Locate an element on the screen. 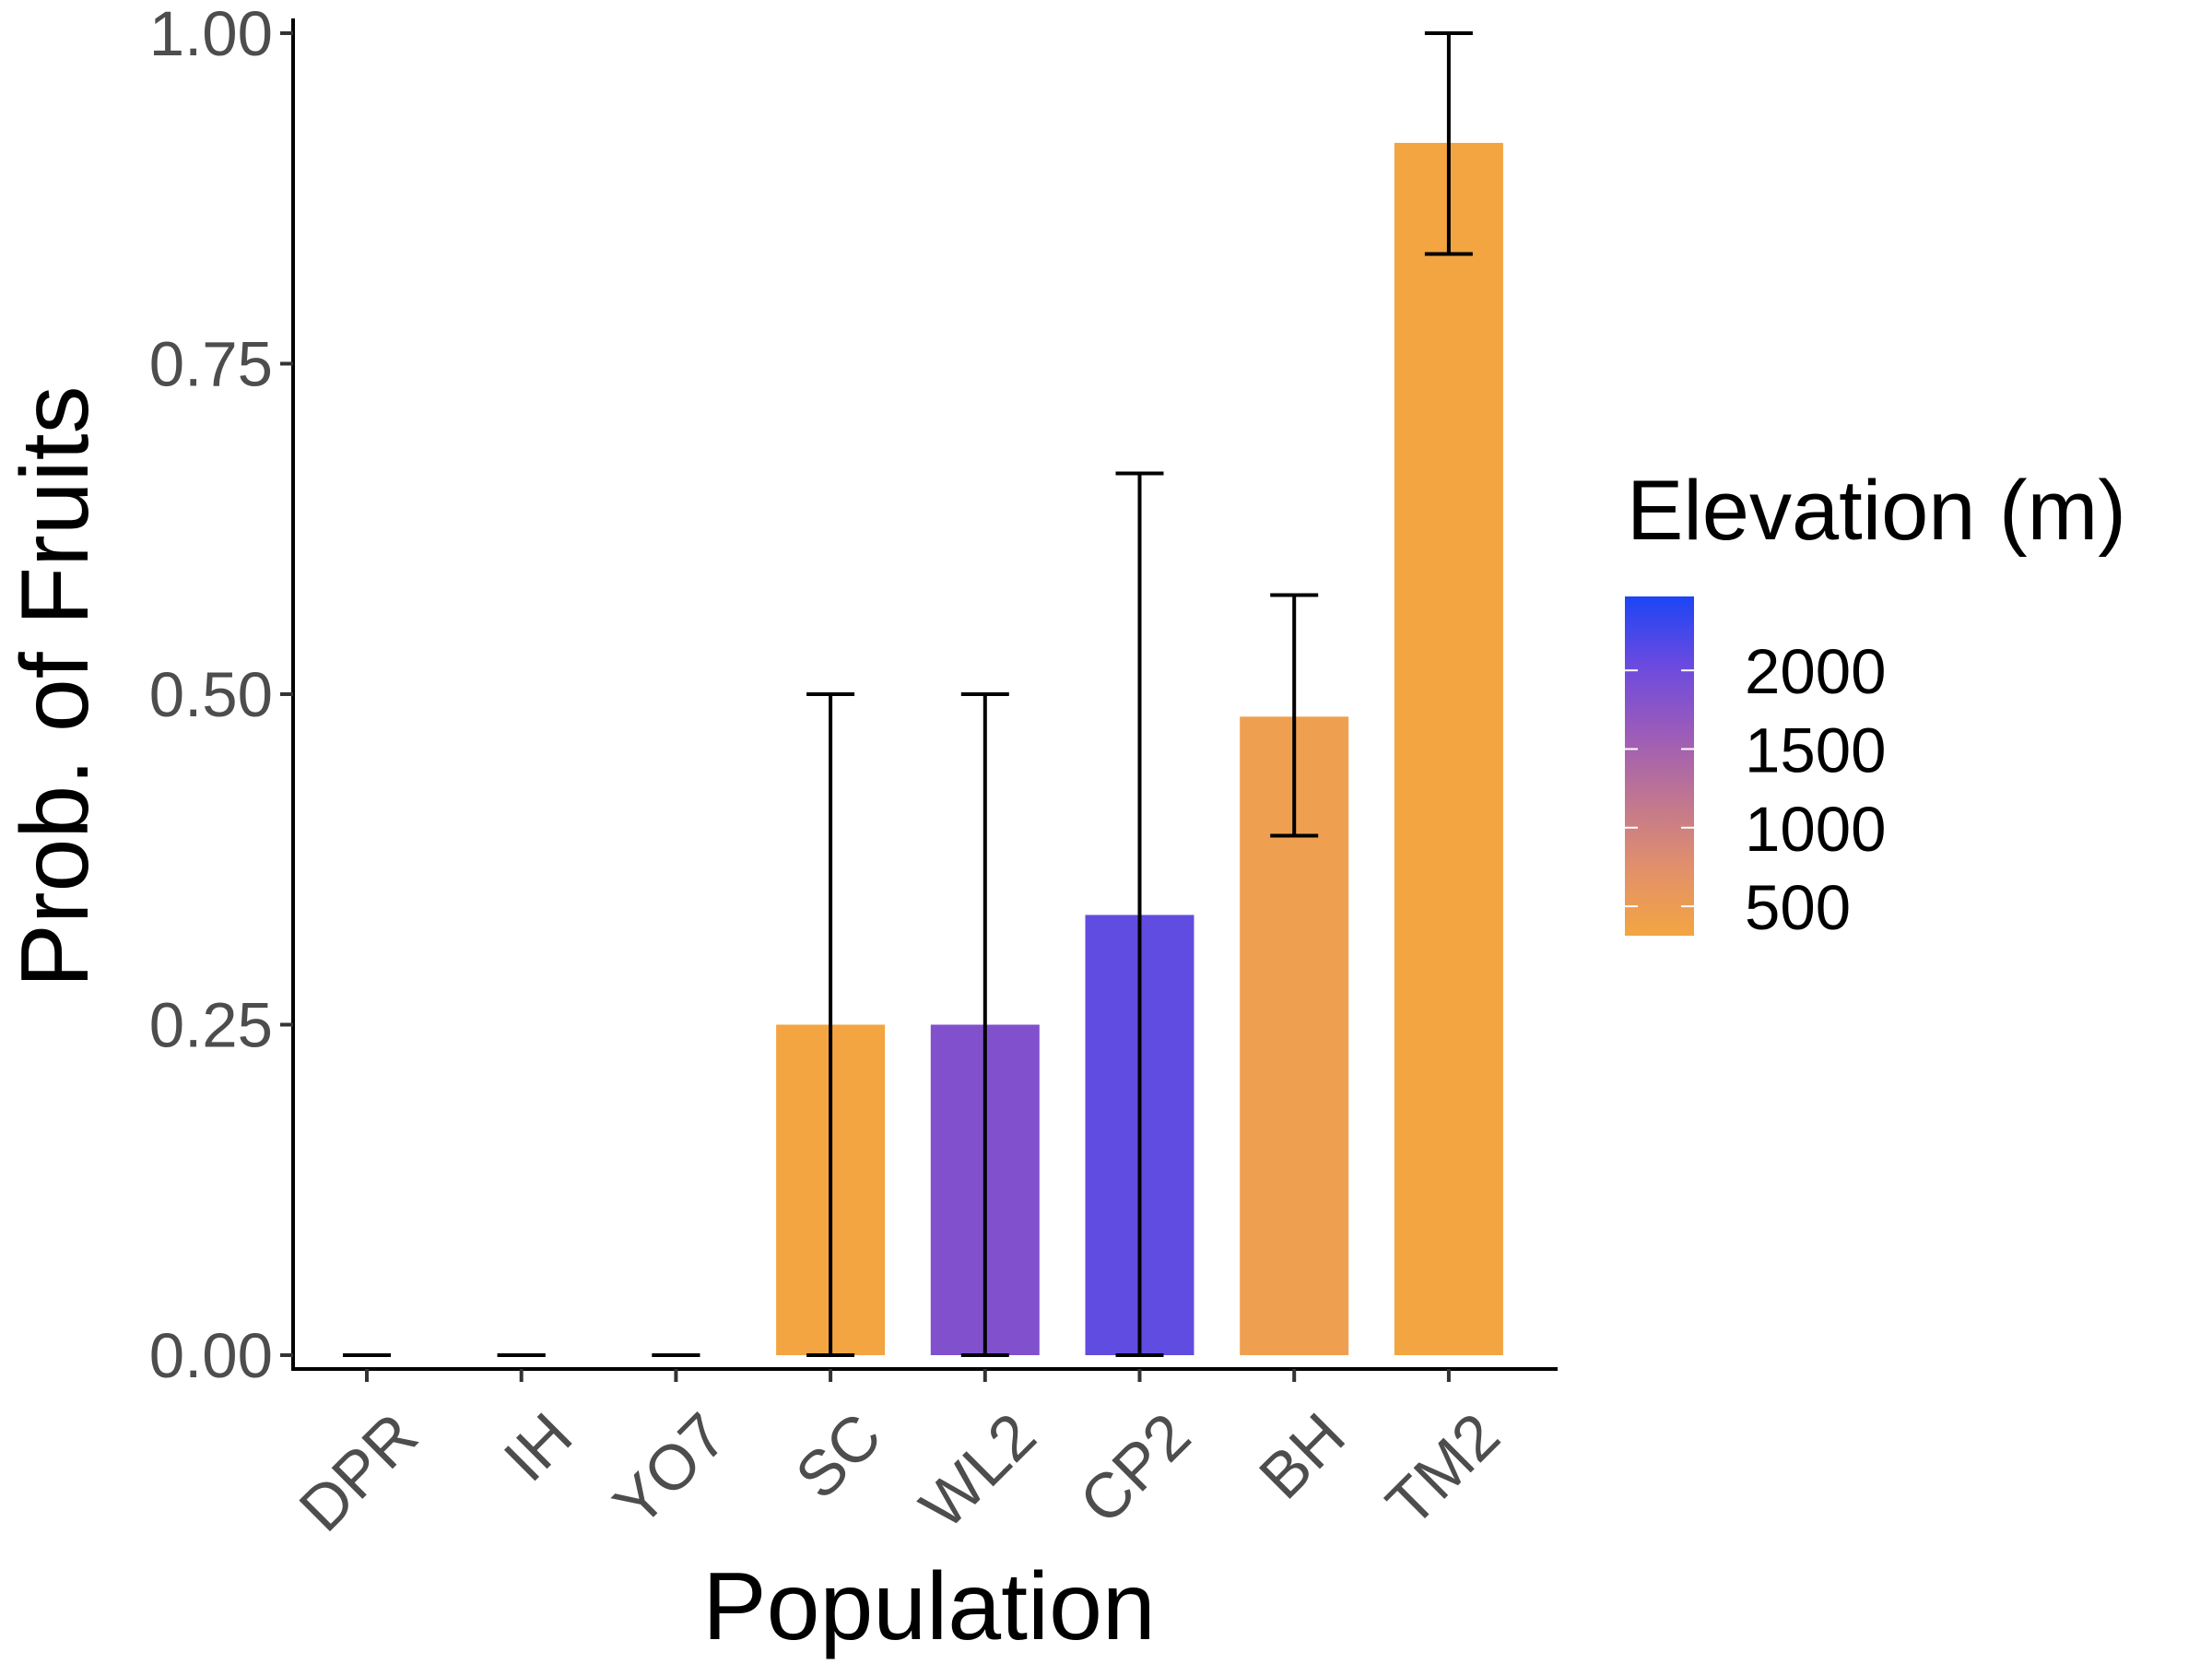 Image resolution: width=2212 pixels, height=1664 pixels. x-tick-label-bh: BH is located at coordinates (1302, 1455).